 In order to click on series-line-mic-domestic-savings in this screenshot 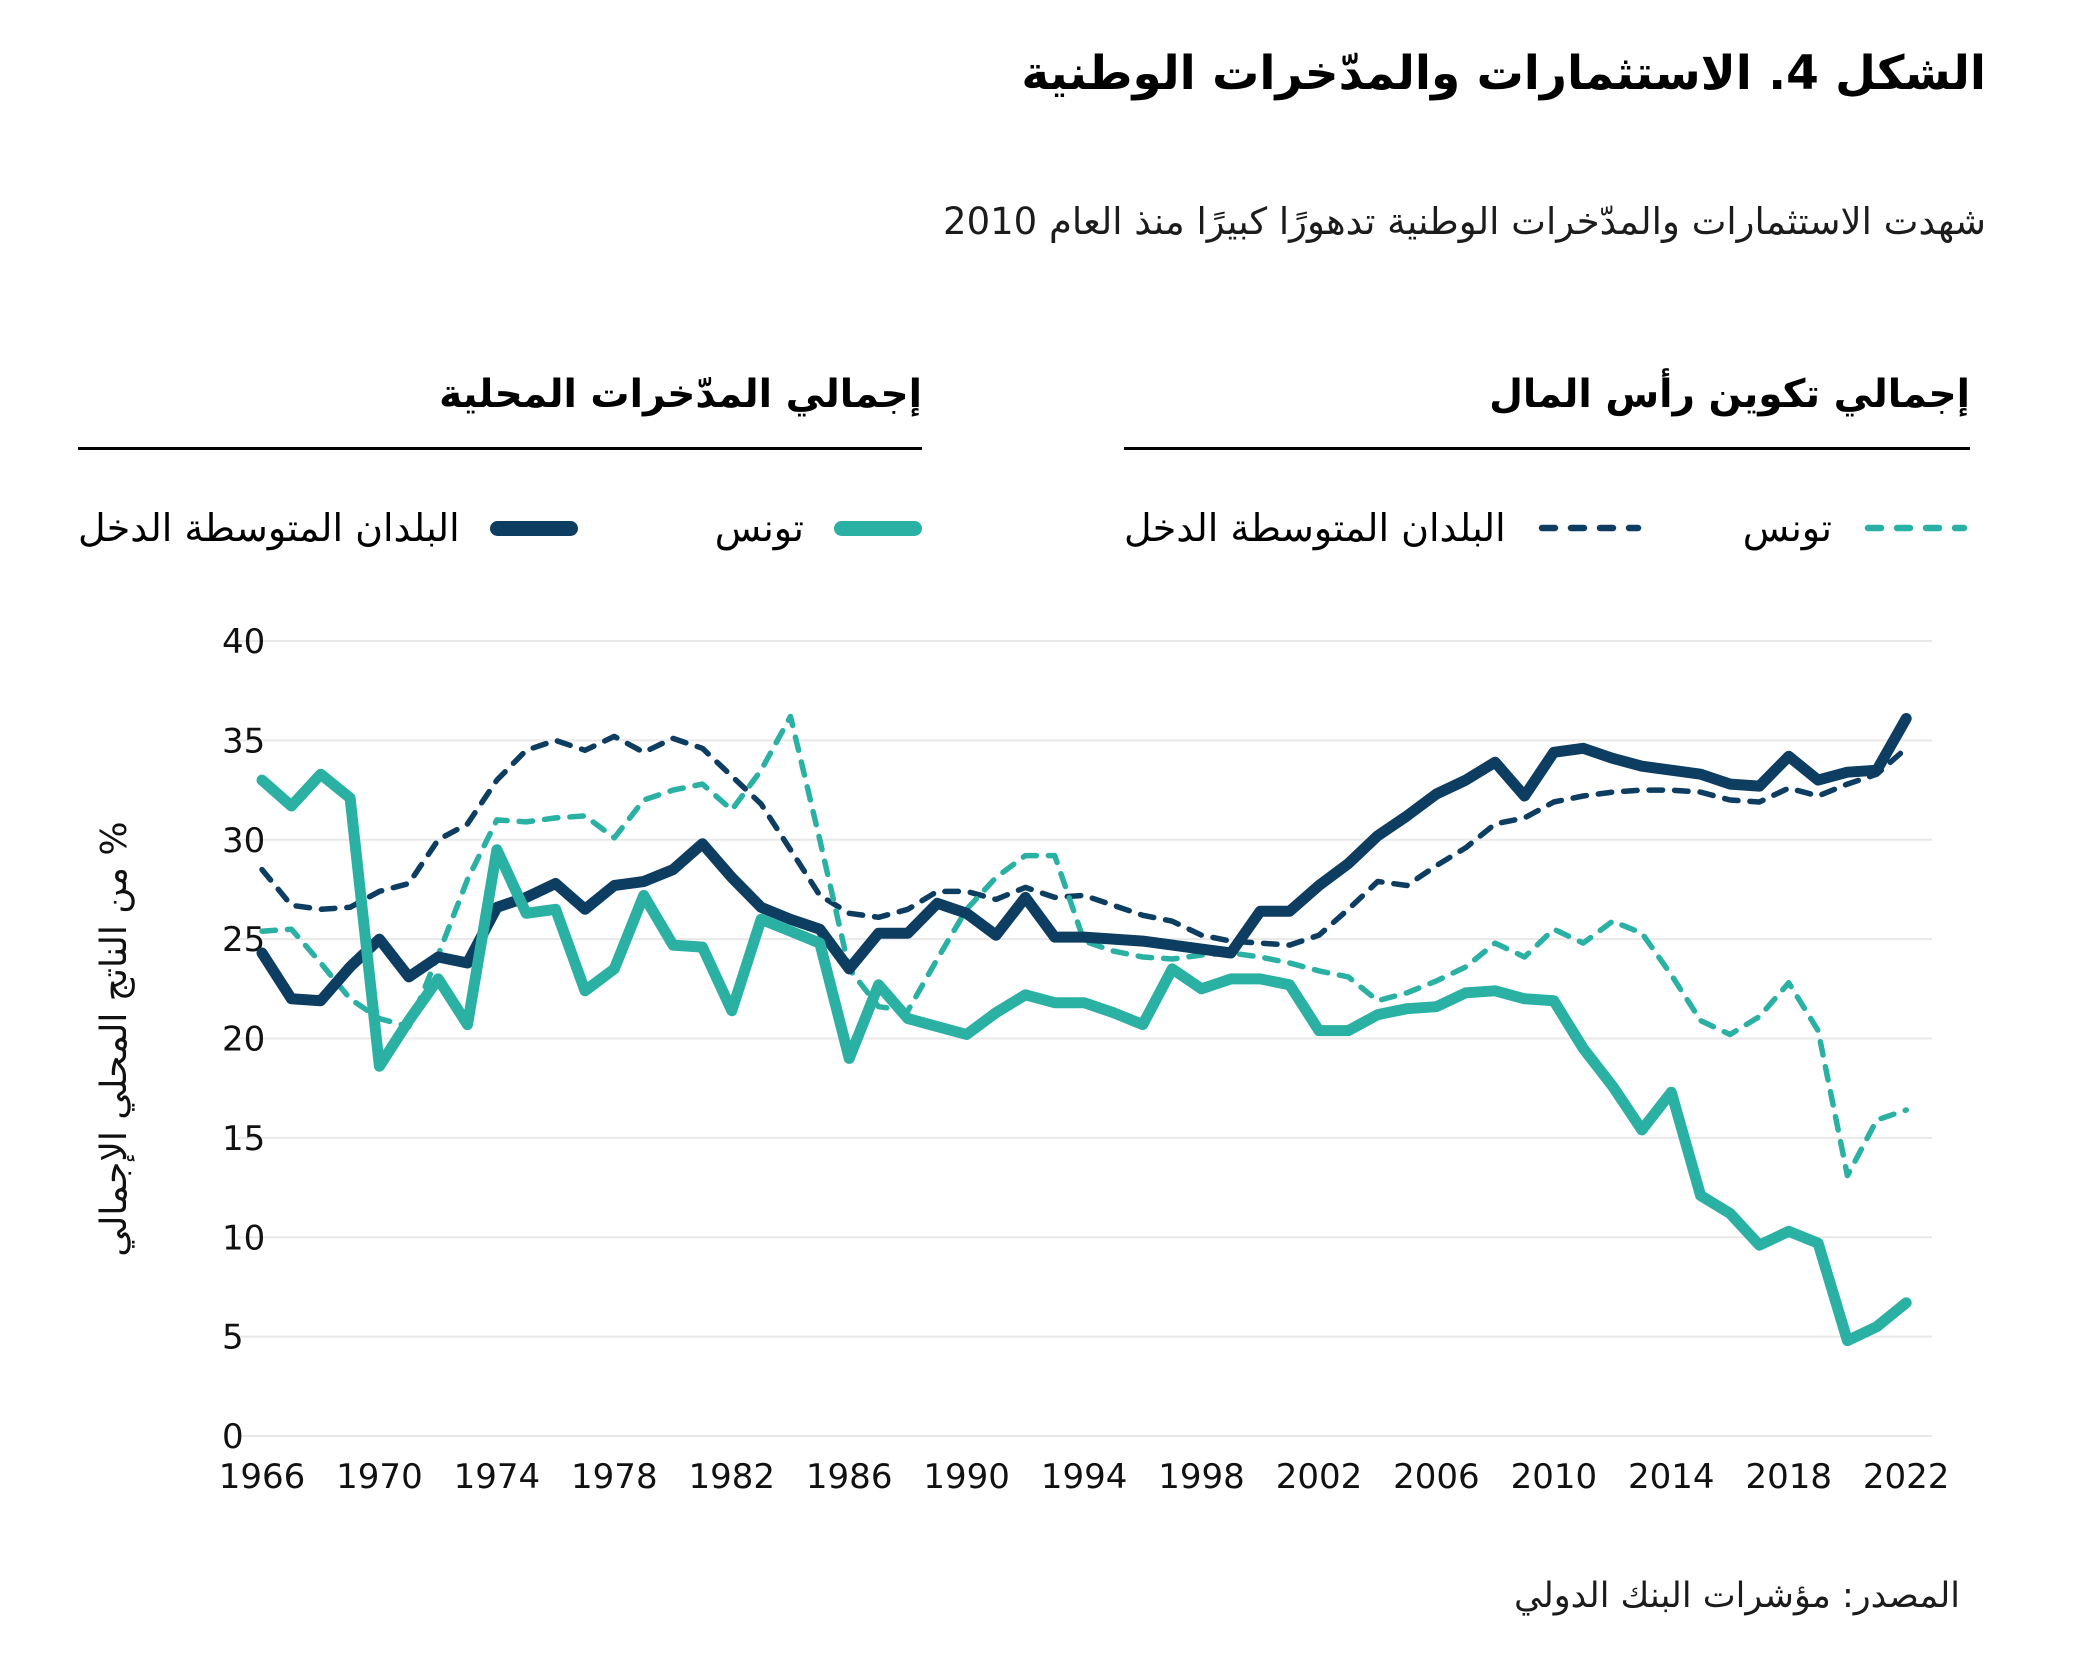, I will do `click(1084, 860)`.